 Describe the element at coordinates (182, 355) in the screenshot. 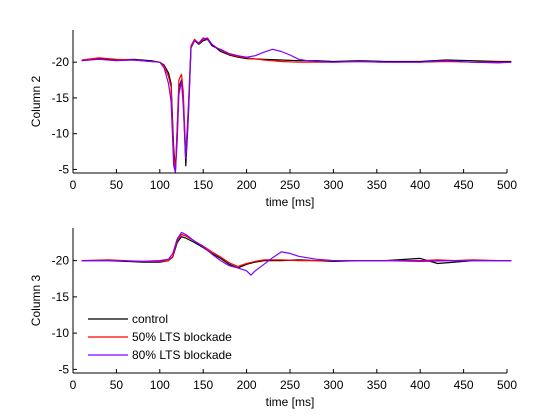

I see `legend-label-2: 80% LTS blockade` at that location.